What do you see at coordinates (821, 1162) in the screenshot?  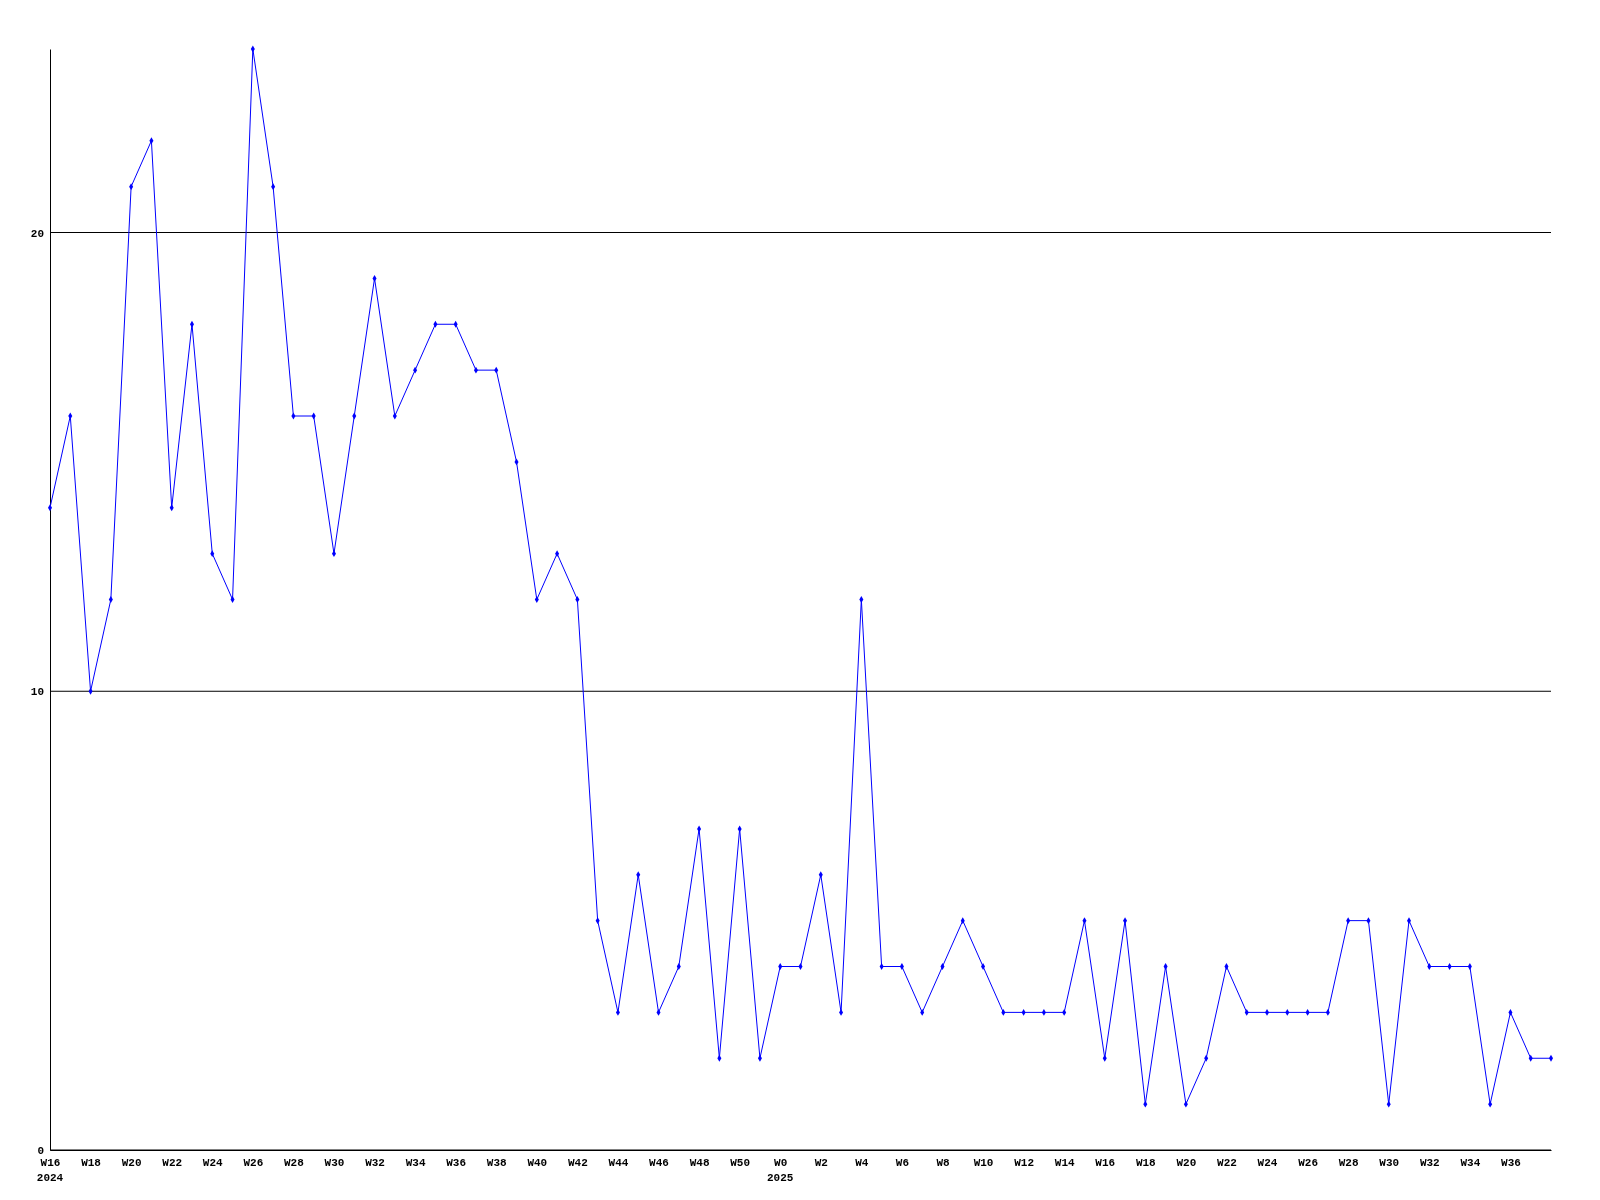 I see `x-tick-label: W2` at bounding box center [821, 1162].